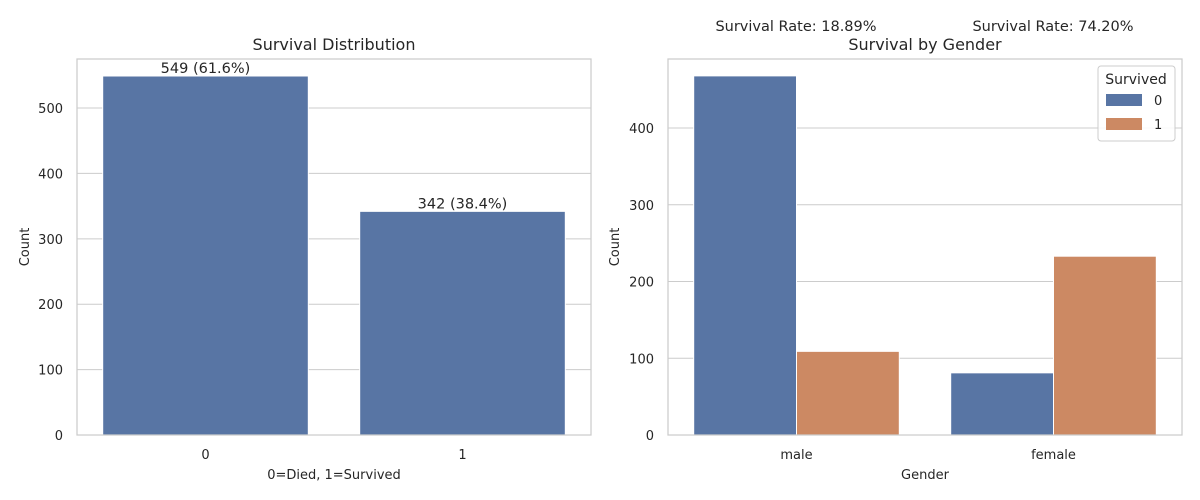 This screenshot has width=1200, height=500. I want to click on annotation-female-survival-rate: Survival Rate: 74.20%, so click(1052, 27).